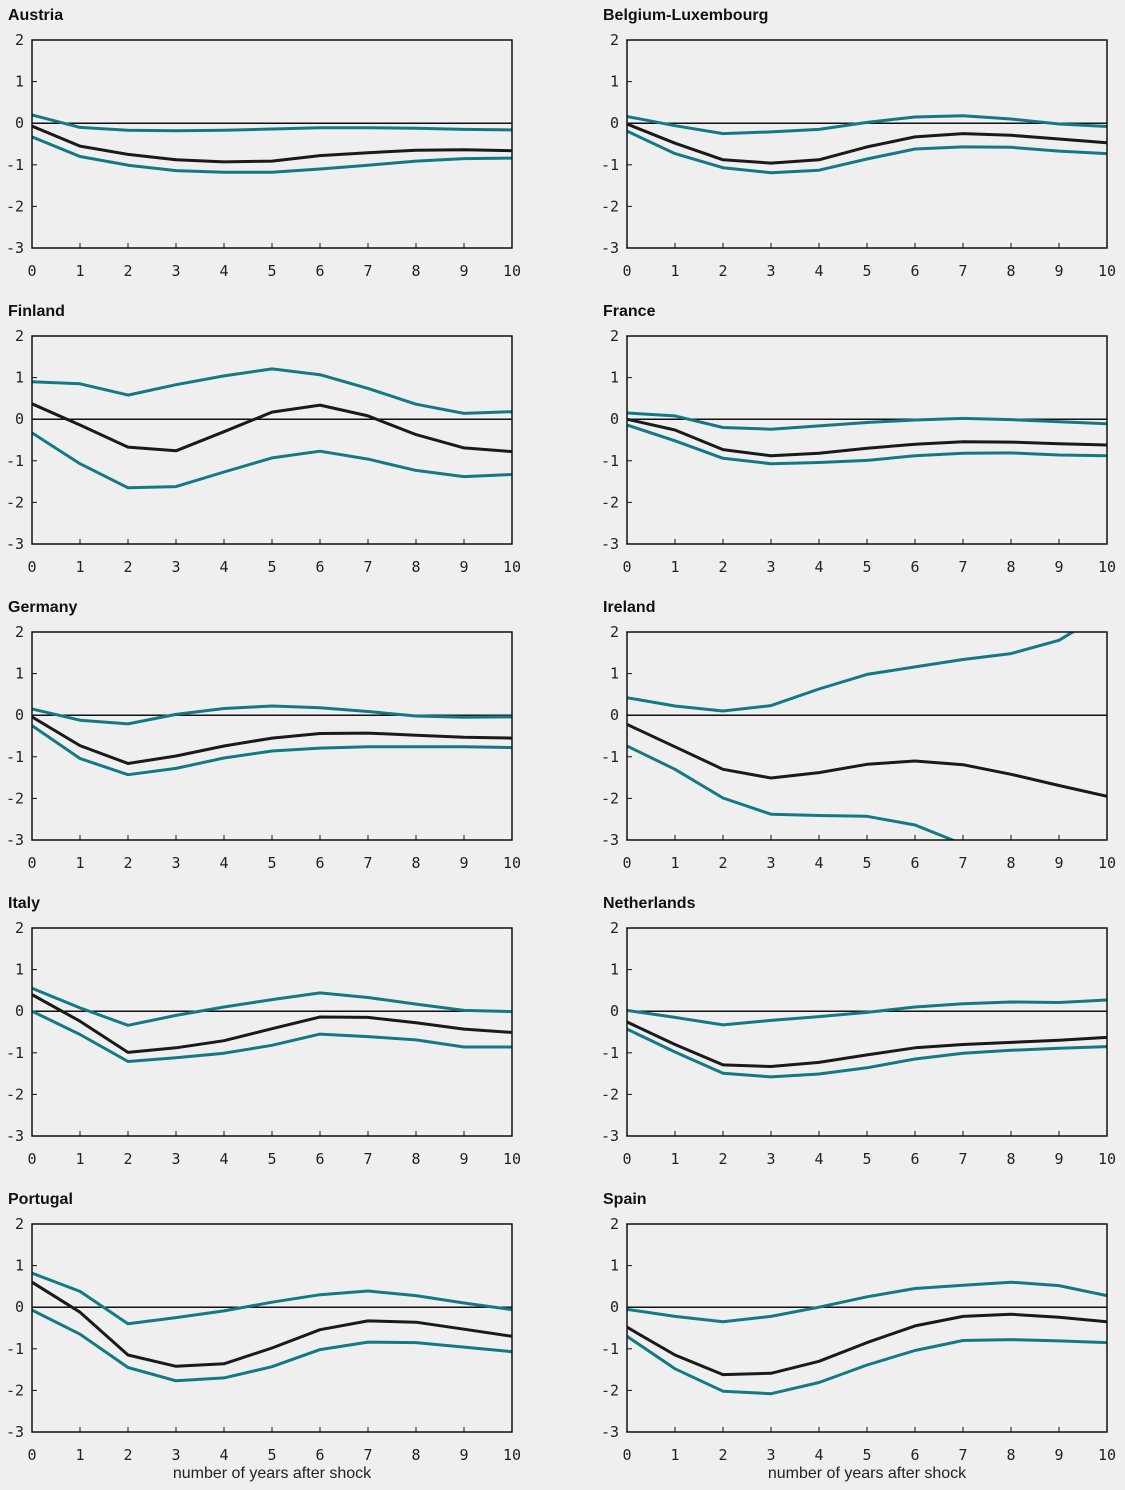 The width and height of the screenshot is (1125, 1490). I want to click on panel-title: Ireland, so click(629, 607).